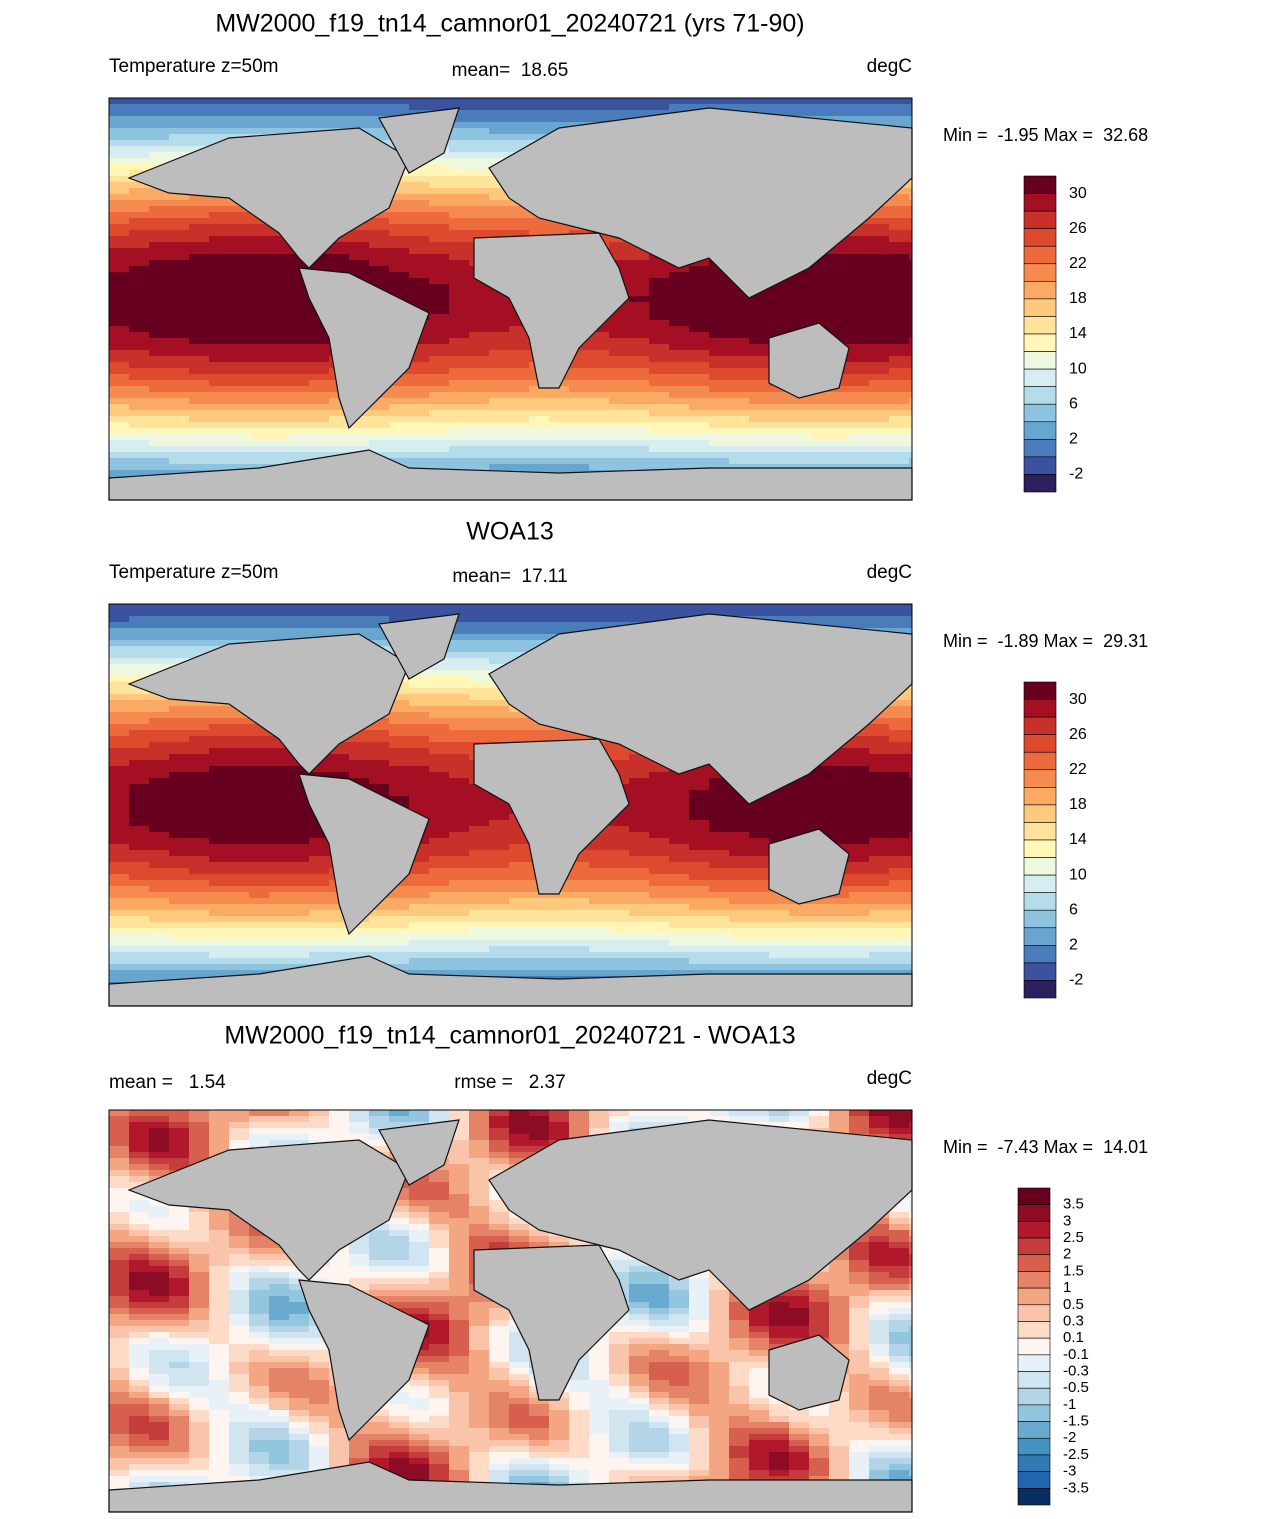 The width and height of the screenshot is (1285, 1519). What do you see at coordinates (510, 70) in the screenshot?
I see `center-label: mean= 18.65` at bounding box center [510, 70].